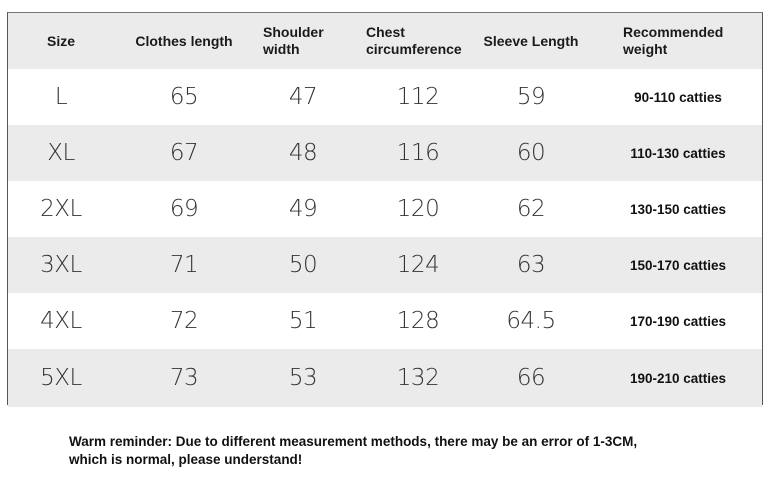 The width and height of the screenshot is (774, 479). What do you see at coordinates (303, 209) in the screenshot?
I see `cell-shoulder-width: 49` at bounding box center [303, 209].